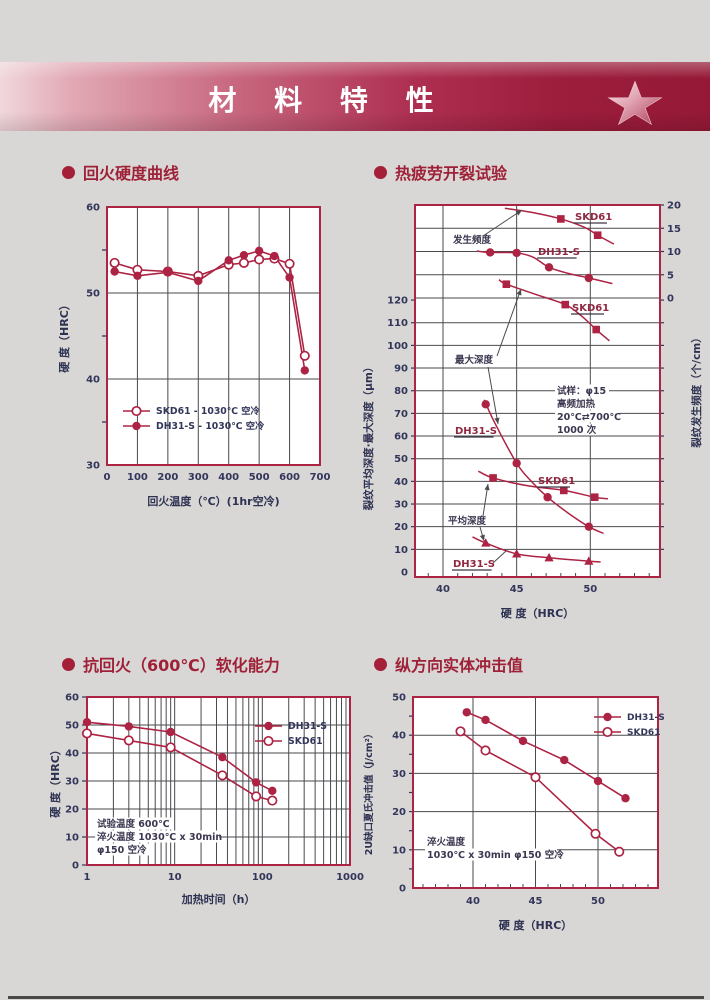 The height and width of the screenshot is (1000, 710). I want to click on svg-text: 600, so click(289, 477).